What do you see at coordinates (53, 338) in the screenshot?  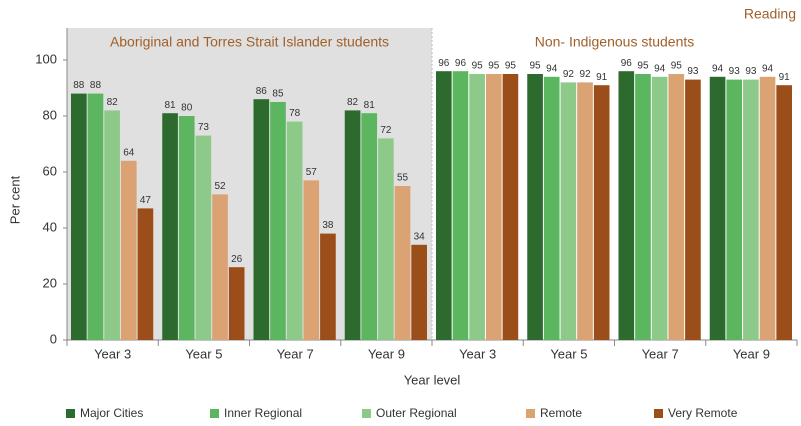 I see `y-tick-label: 0` at bounding box center [53, 338].